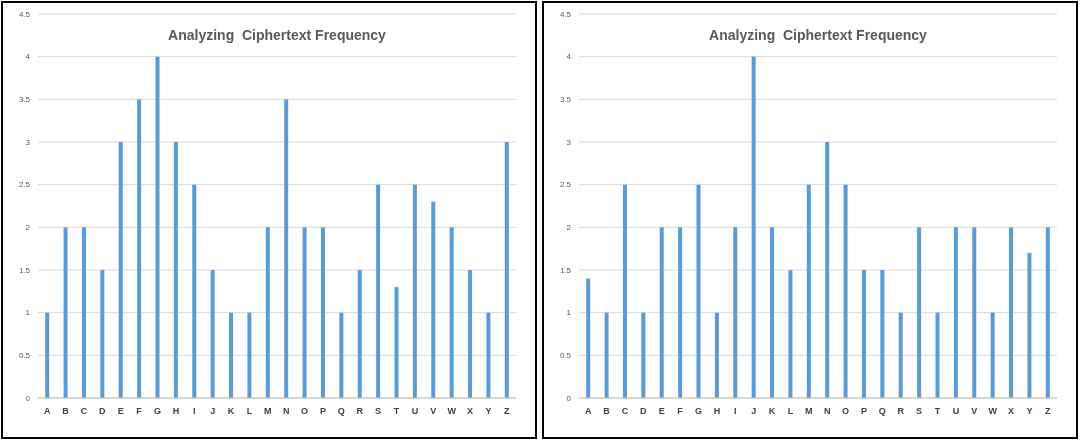 Image resolution: width=1081 pixels, height=445 pixels. Describe the element at coordinates (507, 411) in the screenshot. I see `x-tick-label: Z` at that location.